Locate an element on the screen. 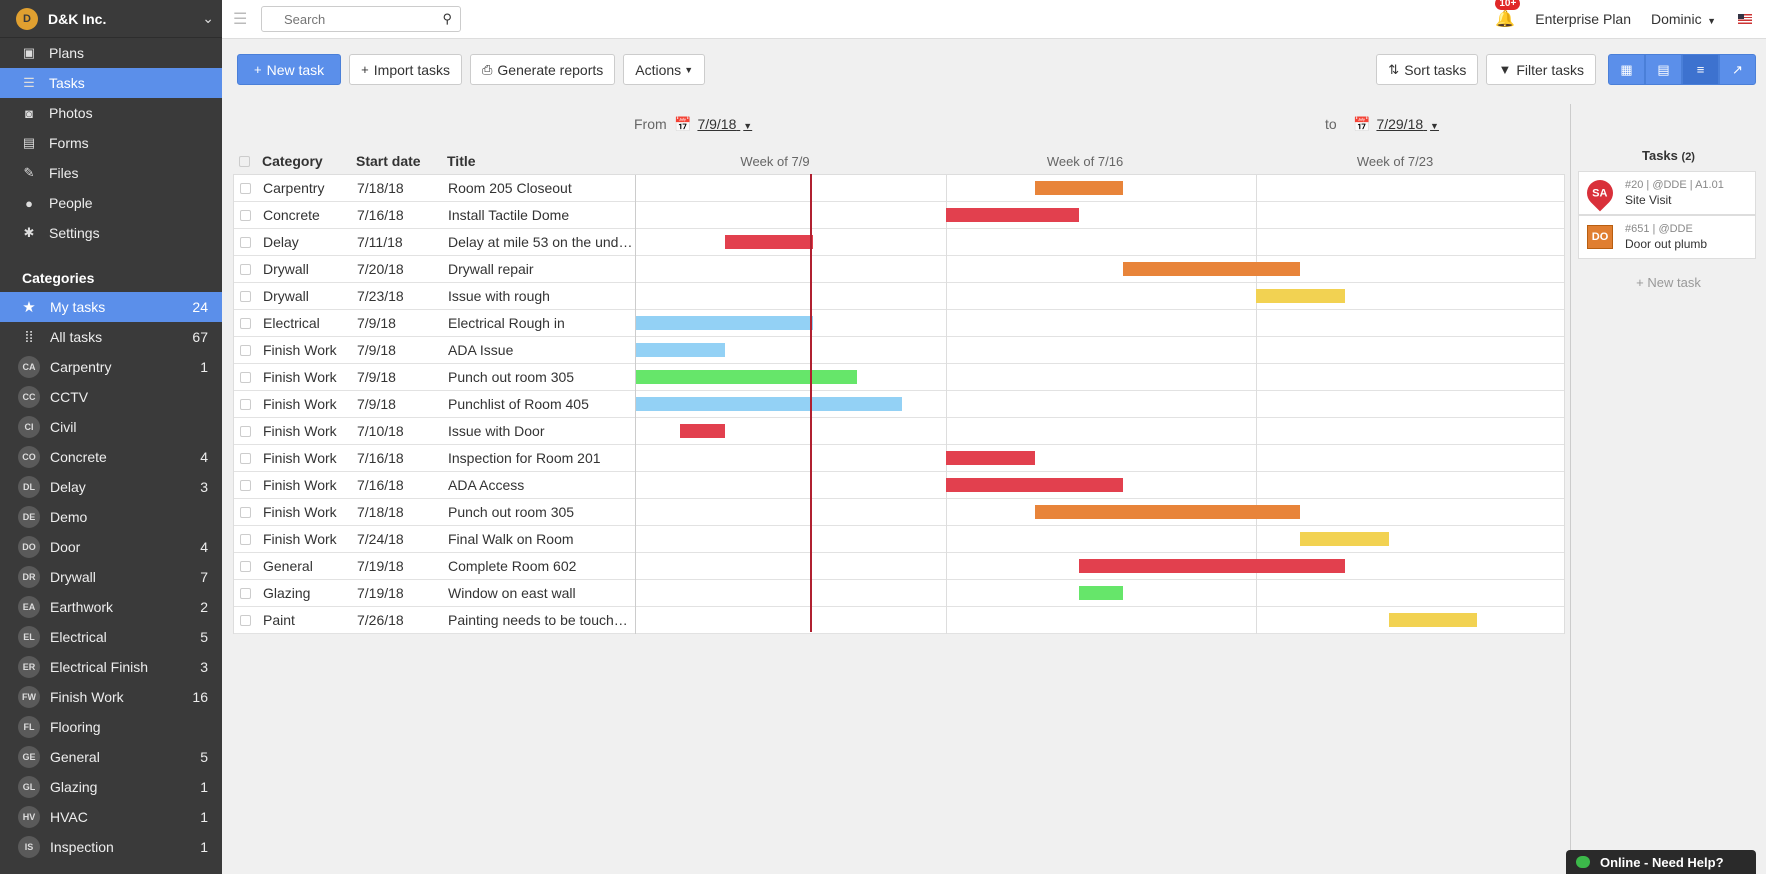  table-row: Concrete 7/16/18 Install Tactile Dome is located at coordinates (899, 215).